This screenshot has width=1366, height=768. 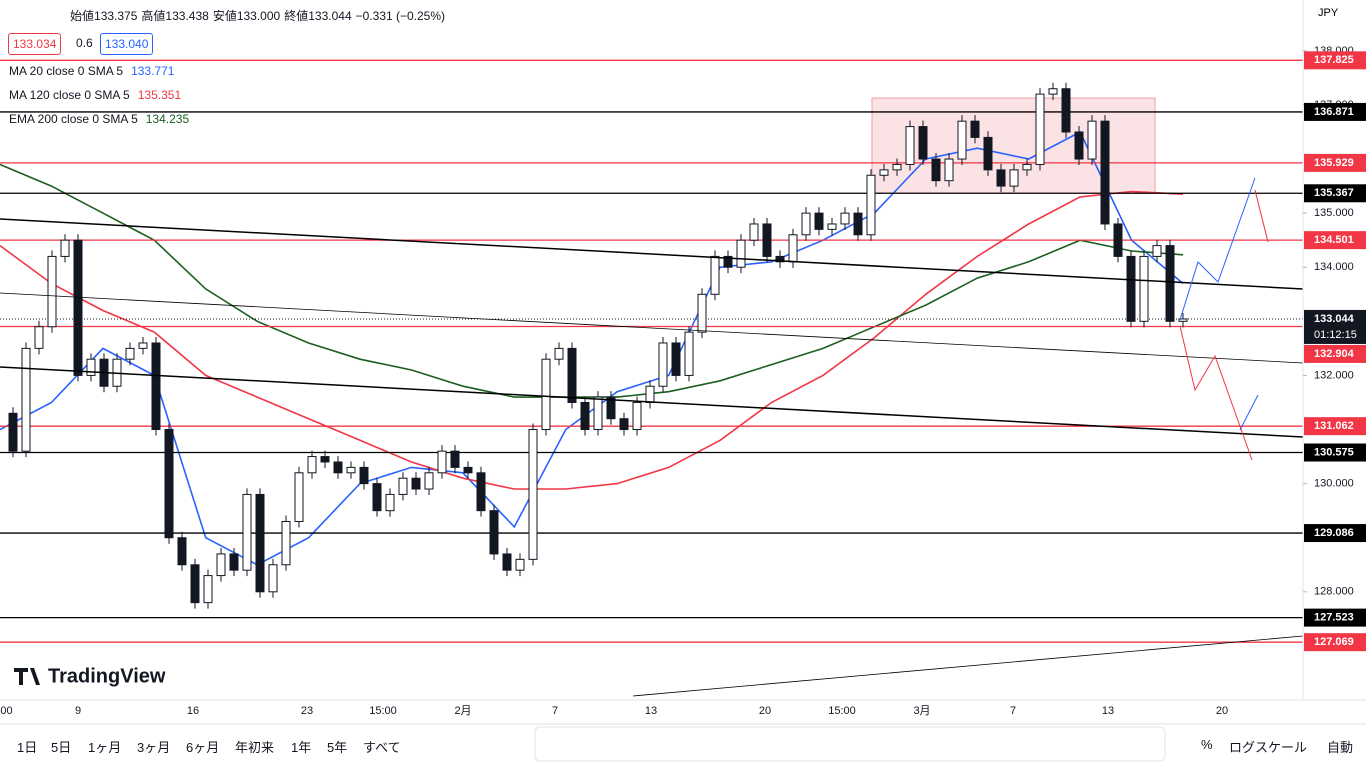 I want to click on x-tick-label: 13, so click(x=1108, y=711).